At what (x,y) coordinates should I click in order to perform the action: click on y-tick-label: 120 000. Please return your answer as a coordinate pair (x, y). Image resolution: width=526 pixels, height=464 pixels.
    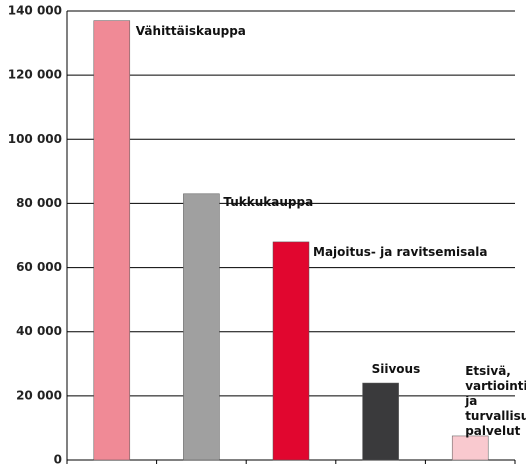
    Looking at the image, I should click on (35, 75).